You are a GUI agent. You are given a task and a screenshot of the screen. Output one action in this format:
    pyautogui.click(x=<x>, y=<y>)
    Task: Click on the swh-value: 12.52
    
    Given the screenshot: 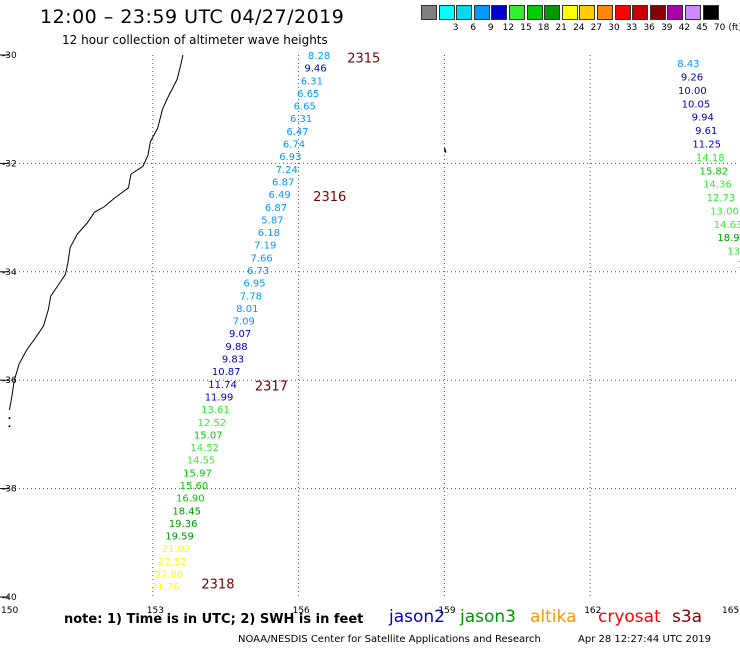 What is the action you would take?
    pyautogui.click(x=212, y=423)
    